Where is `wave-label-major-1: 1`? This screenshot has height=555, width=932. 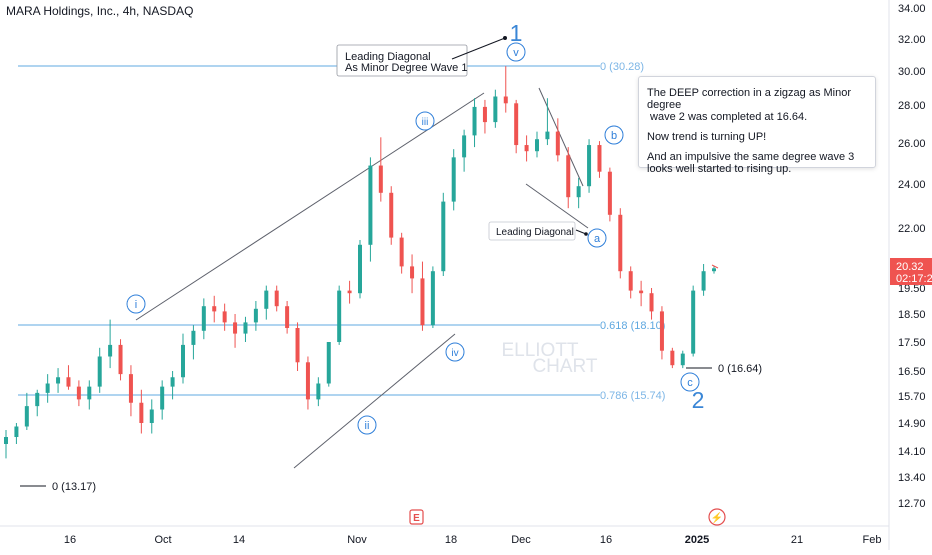 wave-label-major-1: 1 is located at coordinates (516, 33).